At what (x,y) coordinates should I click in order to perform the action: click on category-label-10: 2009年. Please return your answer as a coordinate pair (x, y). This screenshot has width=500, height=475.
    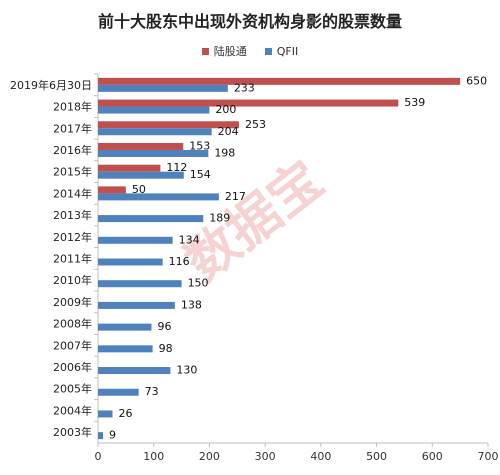
    Looking at the image, I should click on (72, 302).